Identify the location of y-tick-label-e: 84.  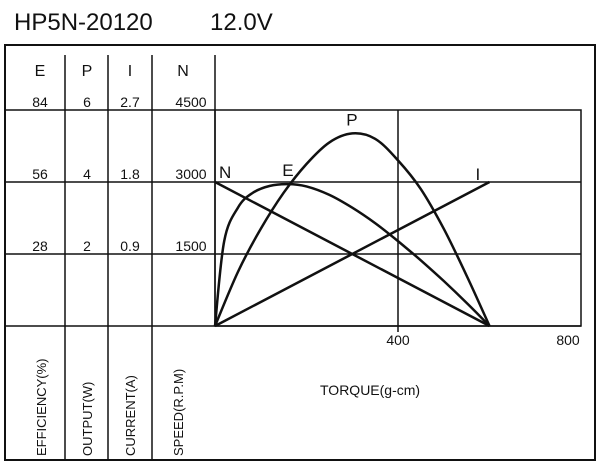
(40, 102).